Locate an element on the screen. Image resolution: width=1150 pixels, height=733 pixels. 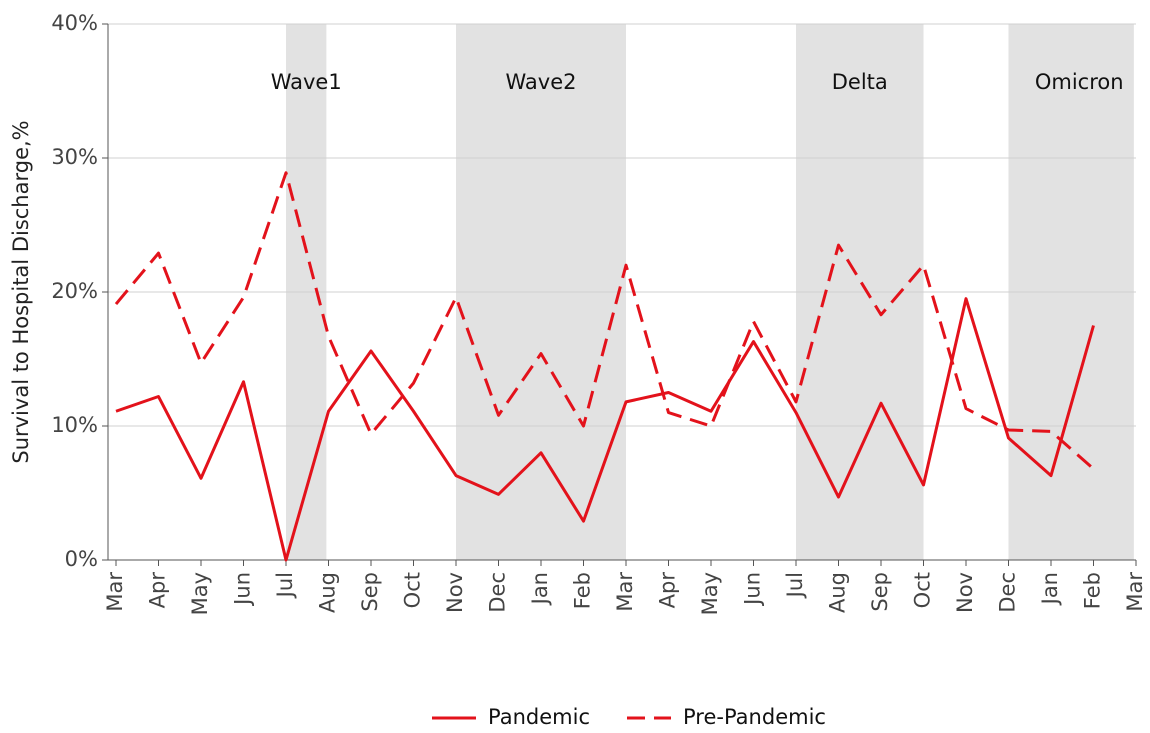
y-axis-label: Survival to Hospital Discharge,% is located at coordinates (21, 291).